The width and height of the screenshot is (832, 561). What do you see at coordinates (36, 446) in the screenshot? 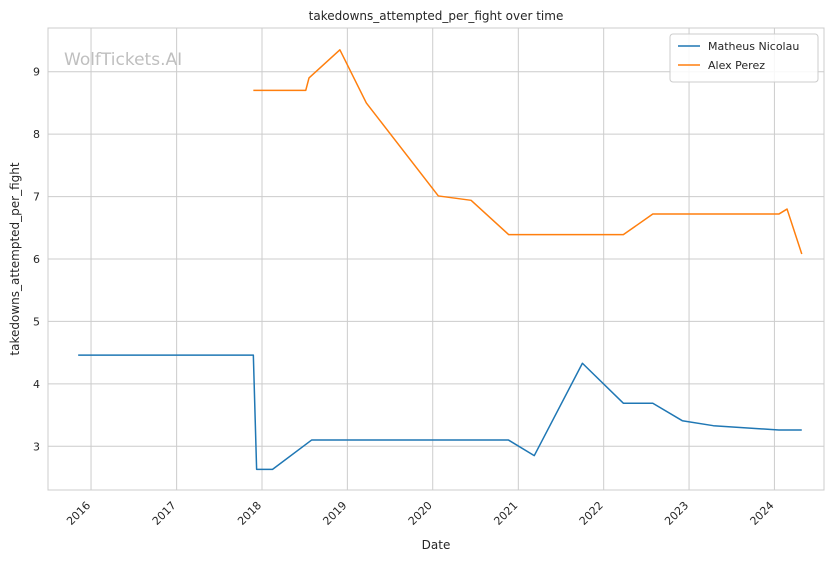
I see `y-tick-label: 3` at bounding box center [36, 446].